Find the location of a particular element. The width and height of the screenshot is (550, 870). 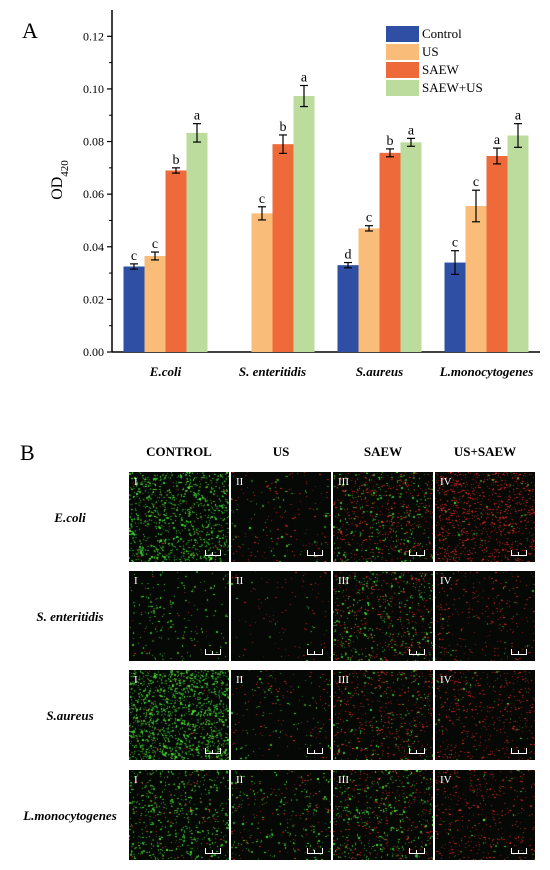

row-label: S. enteritidis is located at coordinates (70, 616).